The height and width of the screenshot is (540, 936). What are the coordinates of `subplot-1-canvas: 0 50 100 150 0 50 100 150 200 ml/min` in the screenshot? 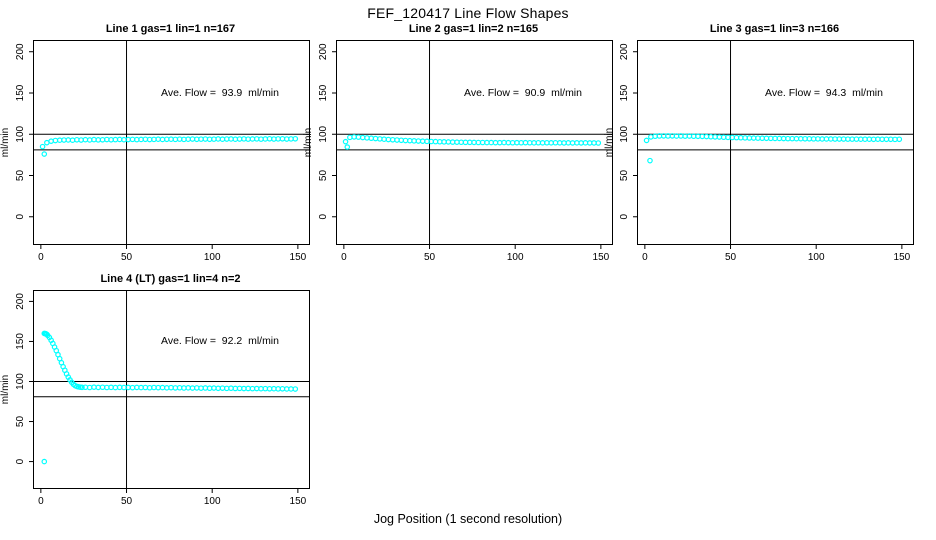 It's located at (154, 152).